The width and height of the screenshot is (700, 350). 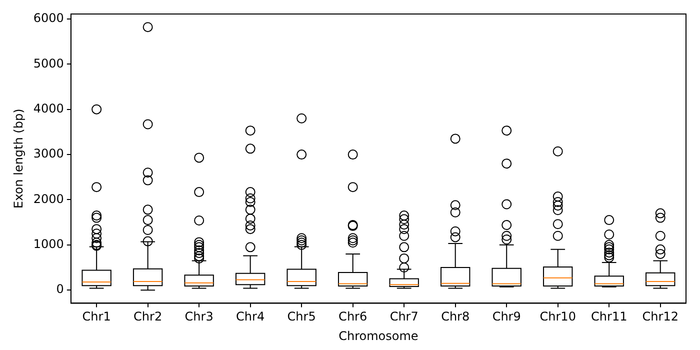 I want to click on y-tick-label: 2000, so click(x=48, y=199).